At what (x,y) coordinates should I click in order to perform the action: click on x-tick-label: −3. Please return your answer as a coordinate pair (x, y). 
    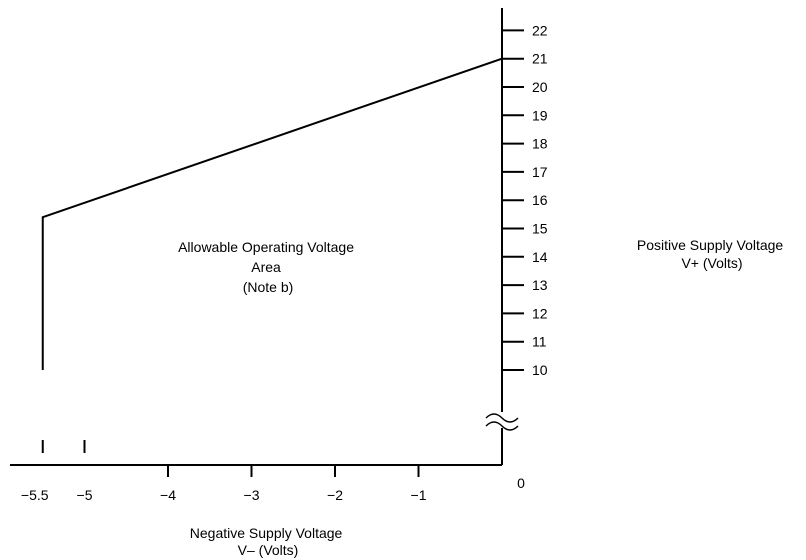
    Looking at the image, I should click on (252, 495).